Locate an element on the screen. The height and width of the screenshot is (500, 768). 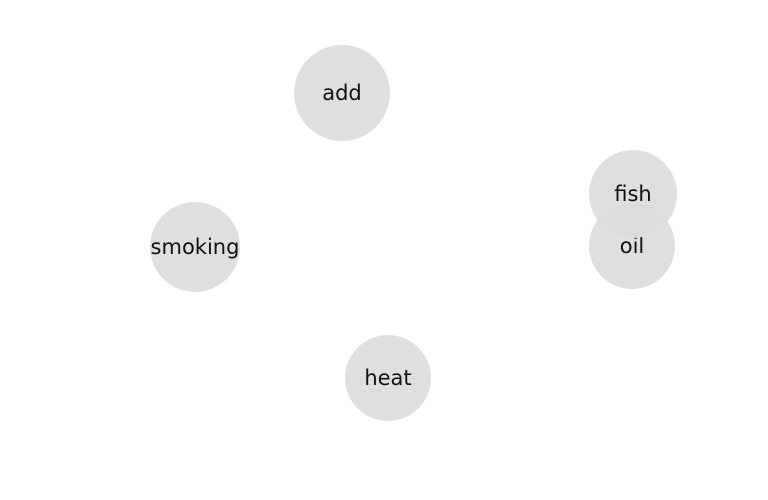
node-oil-label: oil is located at coordinates (632, 246).